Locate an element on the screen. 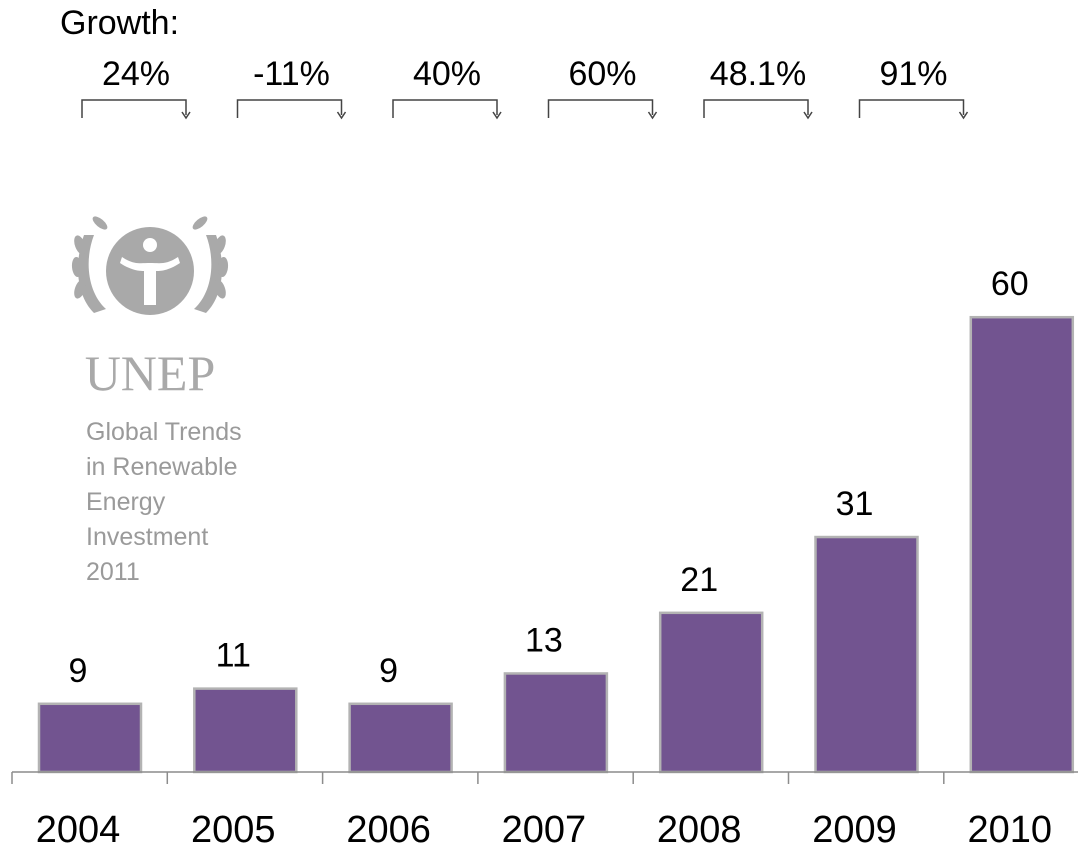 The height and width of the screenshot is (847, 1078). bar-2008 is located at coordinates (711, 692).